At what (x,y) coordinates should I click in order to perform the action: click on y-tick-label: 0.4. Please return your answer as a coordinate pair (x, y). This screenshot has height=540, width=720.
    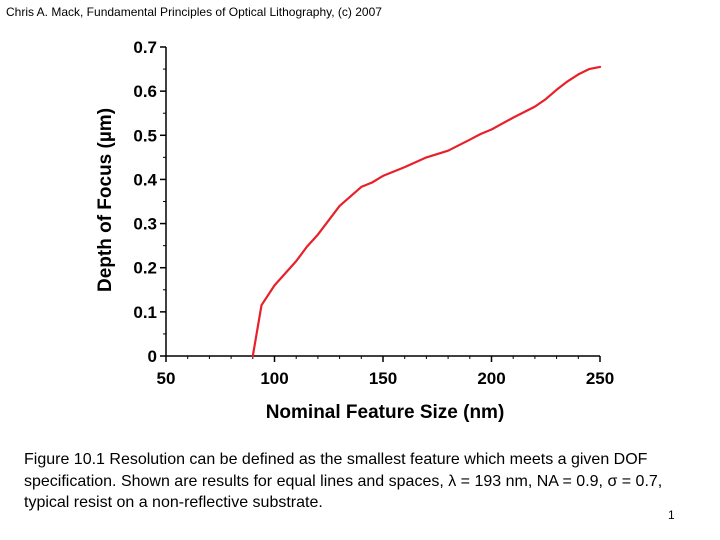
    Looking at the image, I should click on (145, 179).